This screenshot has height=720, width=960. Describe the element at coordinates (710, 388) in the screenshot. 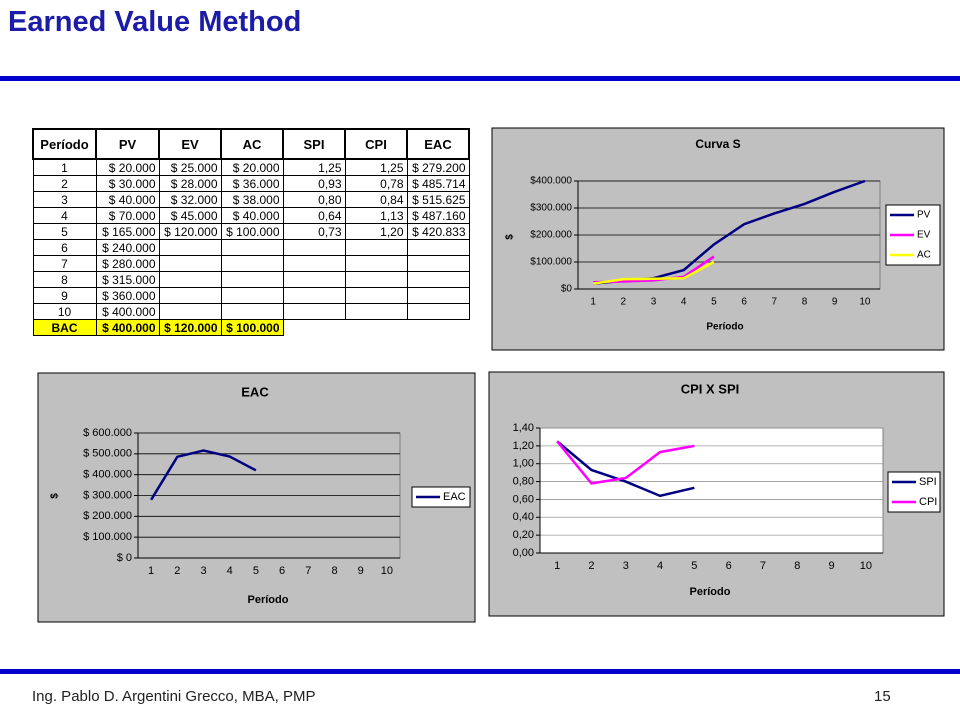

I see `chart-title: CPI X SPI` at that location.